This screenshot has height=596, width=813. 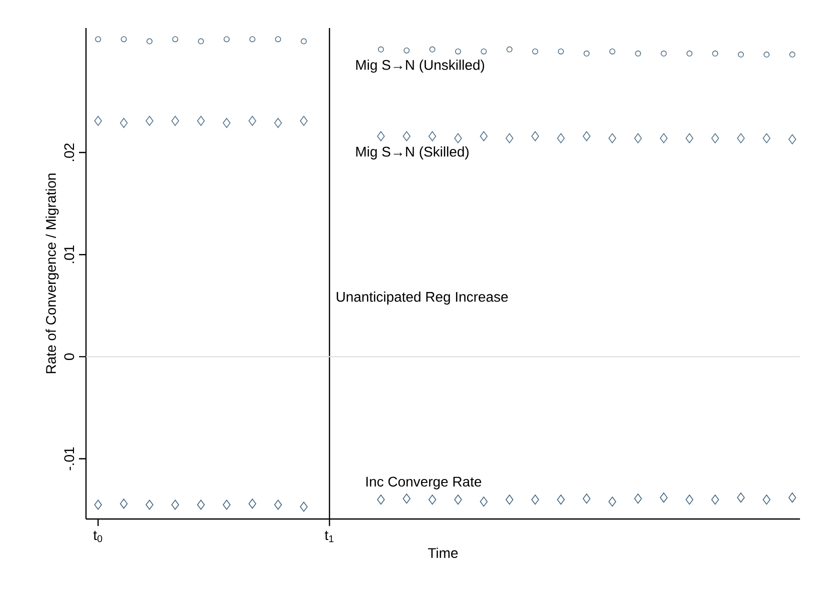 What do you see at coordinates (412, 153) in the screenshot?
I see `series-label: Mig S→N (Skilled)` at bounding box center [412, 153].